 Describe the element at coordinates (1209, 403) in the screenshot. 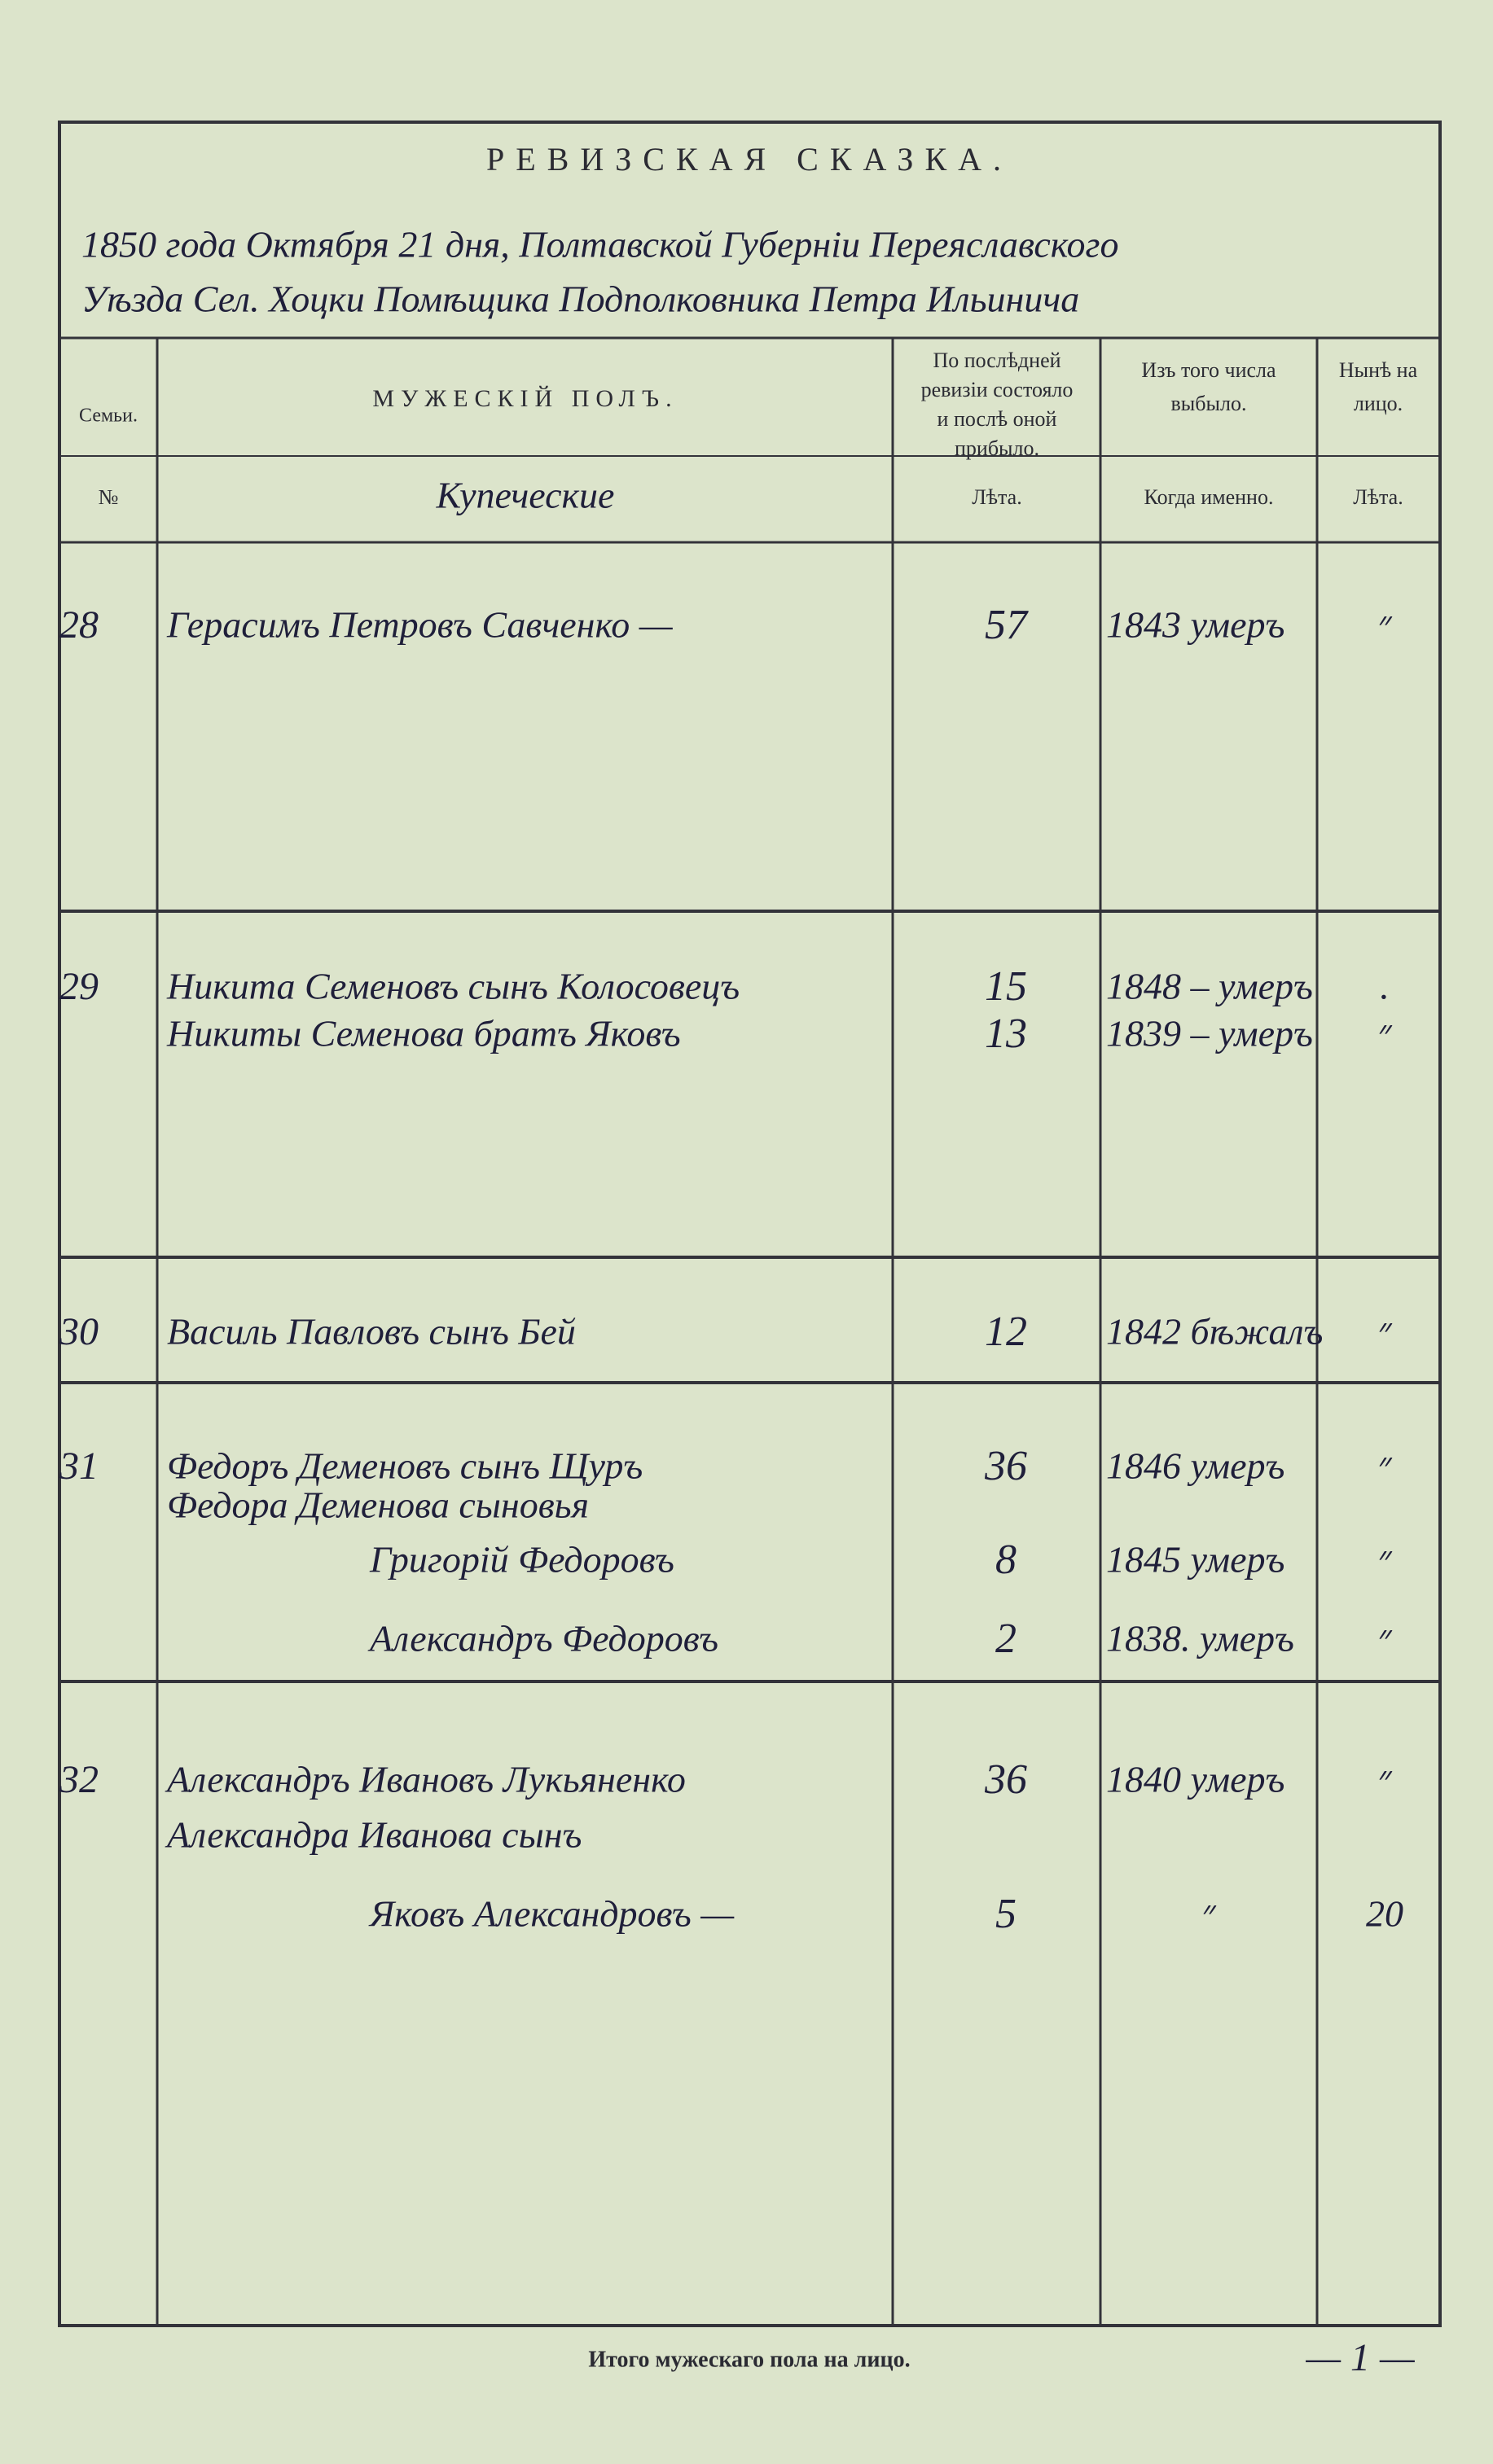

I see `column-header: выбыло.` at that location.